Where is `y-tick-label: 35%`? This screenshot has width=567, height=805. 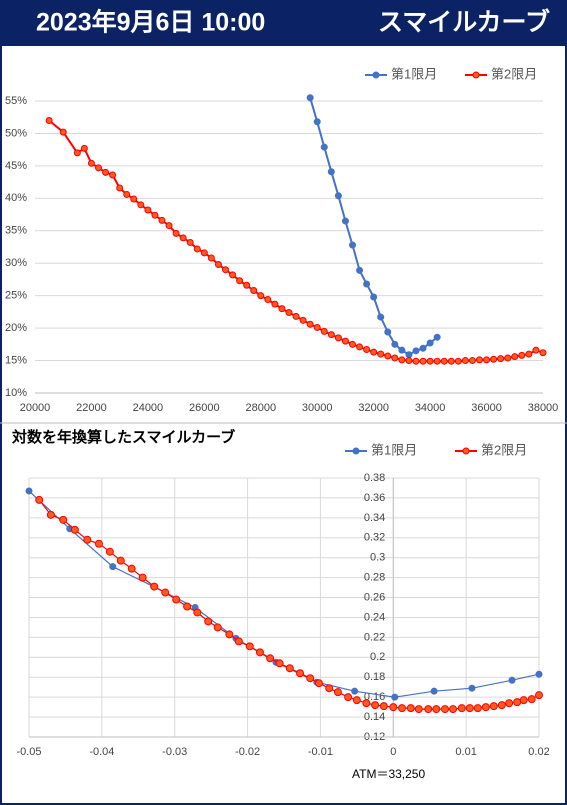 y-tick-label: 35% is located at coordinates (16, 231).